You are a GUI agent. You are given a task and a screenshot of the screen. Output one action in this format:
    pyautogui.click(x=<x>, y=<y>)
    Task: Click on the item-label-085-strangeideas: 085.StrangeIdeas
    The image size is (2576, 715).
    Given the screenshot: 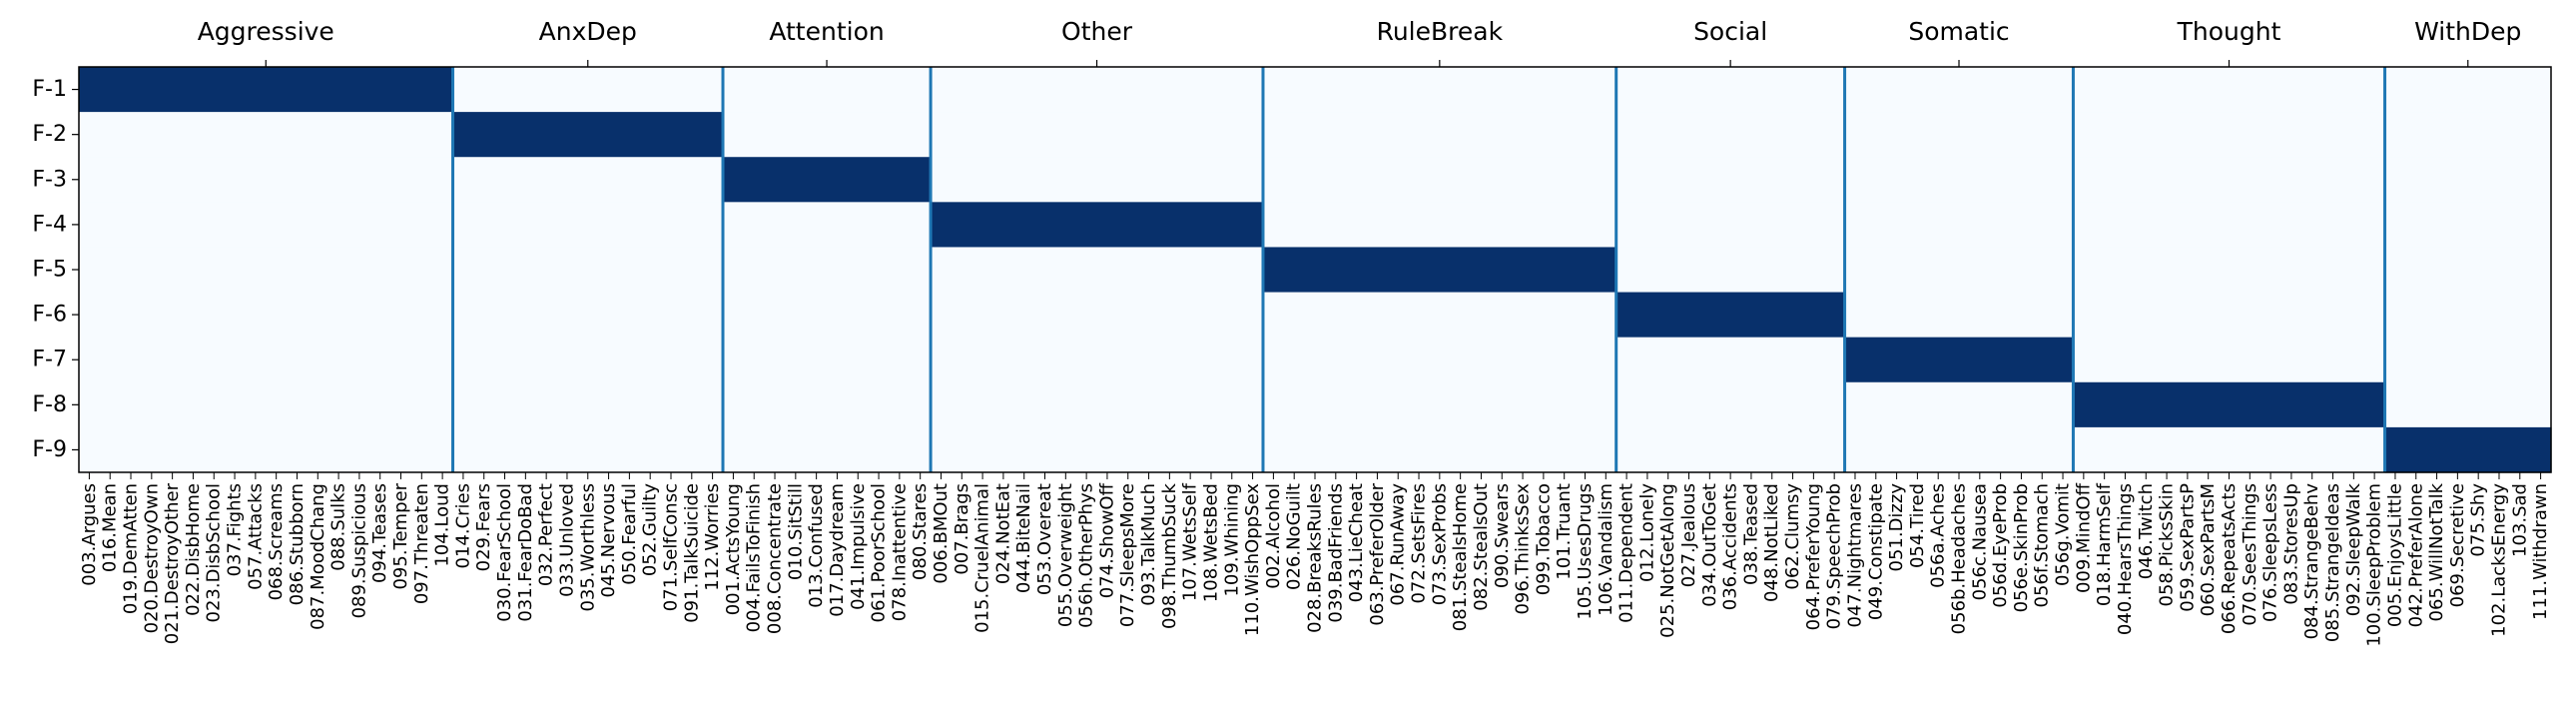 What is the action you would take?
    pyautogui.click(x=2332, y=562)
    